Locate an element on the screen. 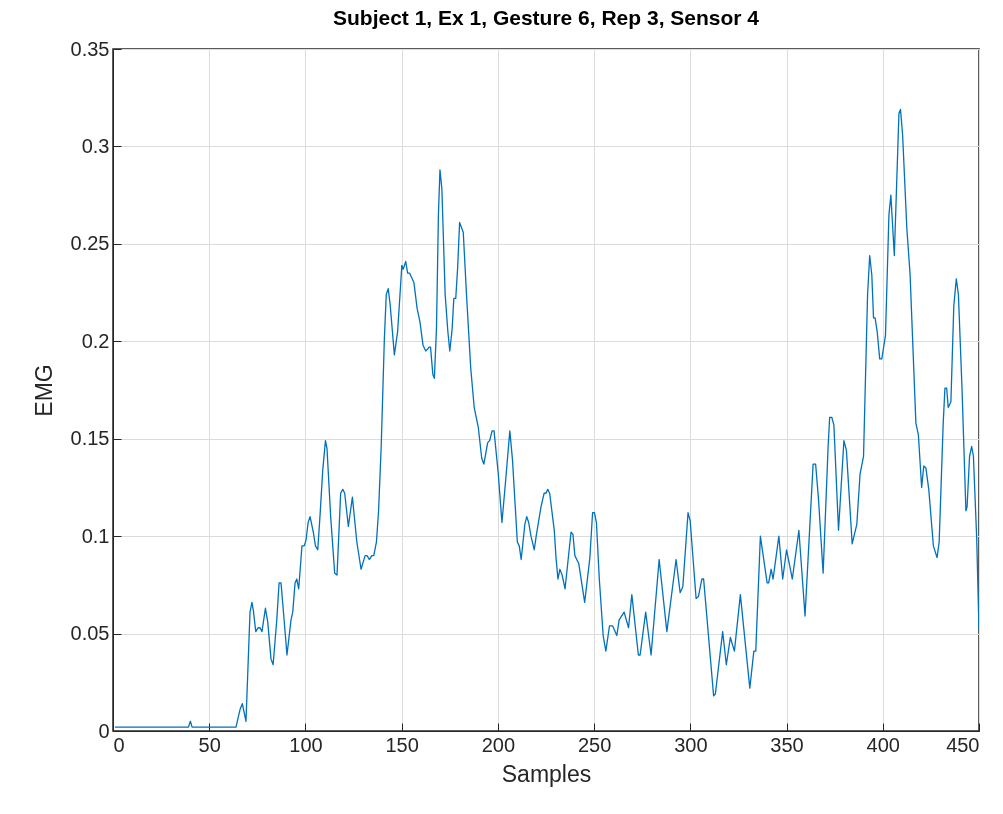 The image size is (1003, 814). x-tick-label: 250 is located at coordinates (594, 744).